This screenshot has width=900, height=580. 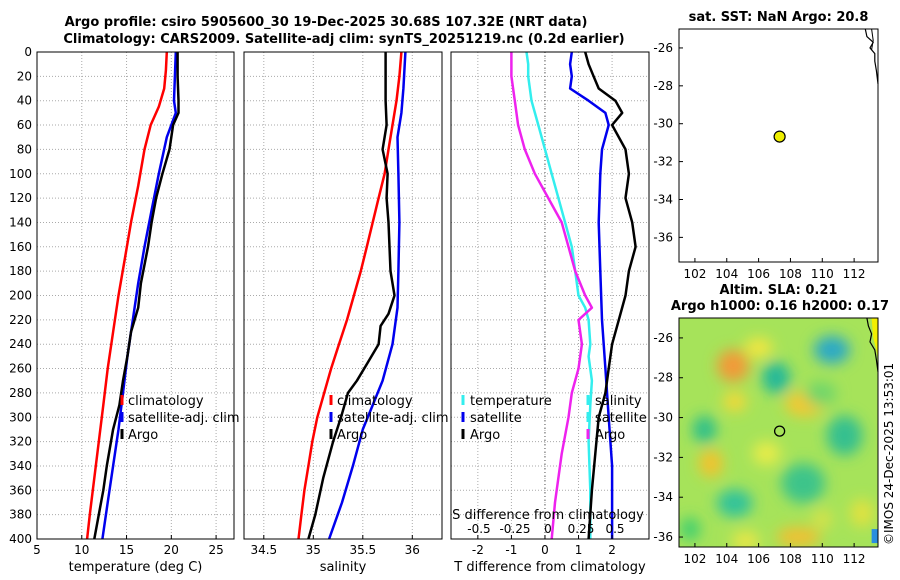 What do you see at coordinates (478, 529) in the screenshot?
I see `secondary-xtick-label: -0.5` at bounding box center [478, 529].